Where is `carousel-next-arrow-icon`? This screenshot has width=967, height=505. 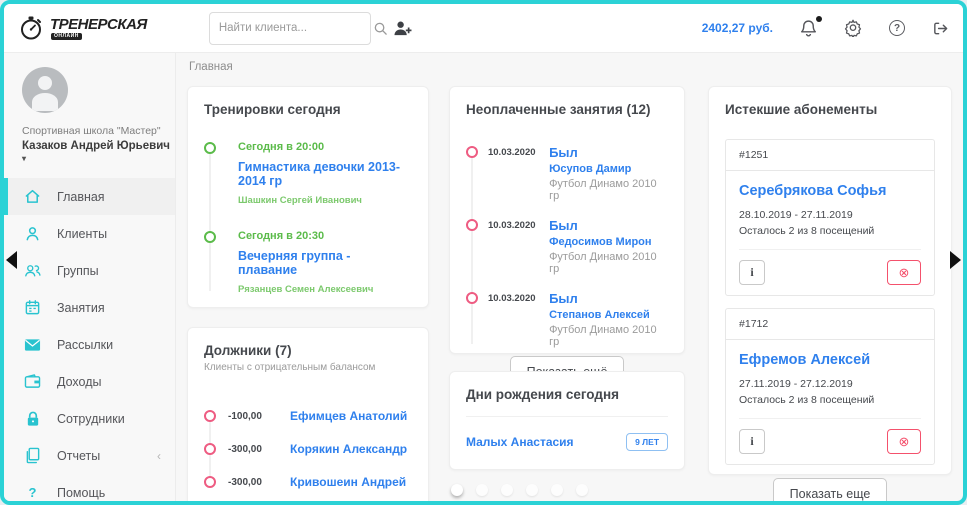 carousel-next-arrow-icon is located at coordinates (955, 260).